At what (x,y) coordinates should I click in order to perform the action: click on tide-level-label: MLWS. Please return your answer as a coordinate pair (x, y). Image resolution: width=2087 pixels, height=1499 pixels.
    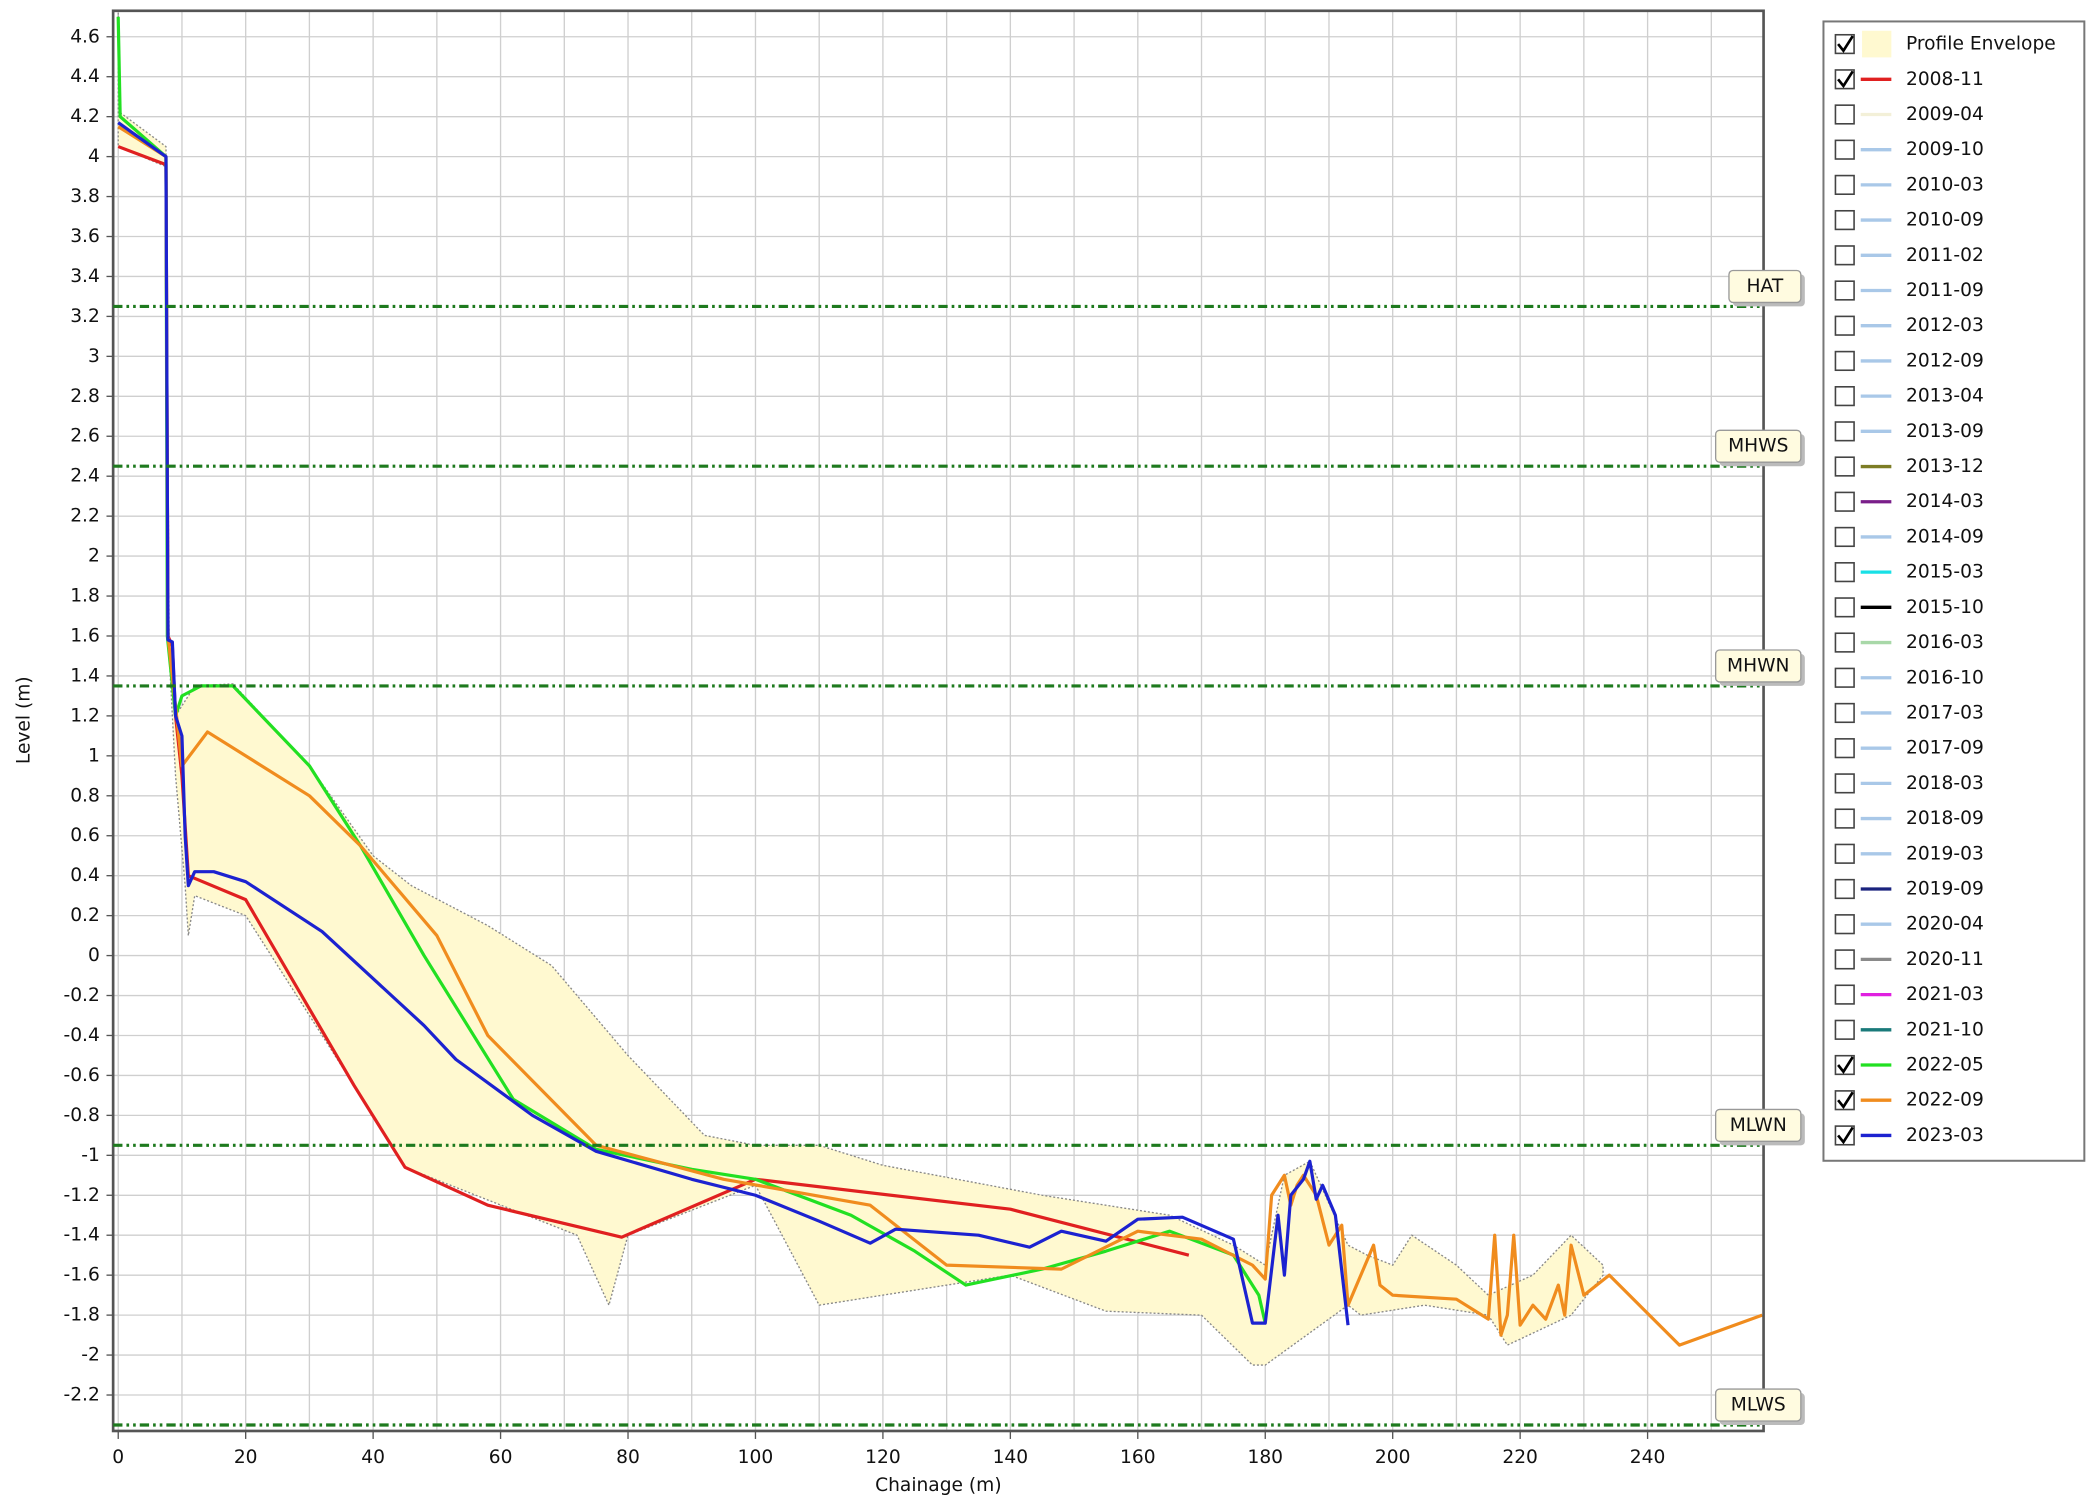
    Looking at the image, I should click on (1758, 1405).